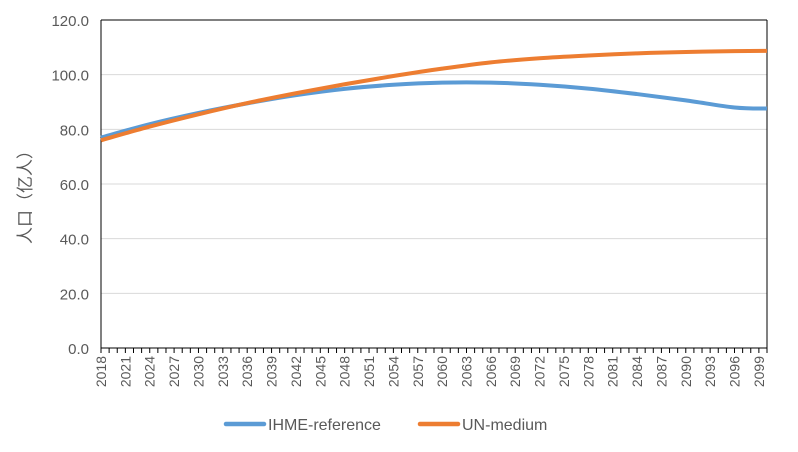 This screenshot has width=798, height=452. What do you see at coordinates (198, 371) in the screenshot?
I see `x-tick-label: 2030` at bounding box center [198, 371].